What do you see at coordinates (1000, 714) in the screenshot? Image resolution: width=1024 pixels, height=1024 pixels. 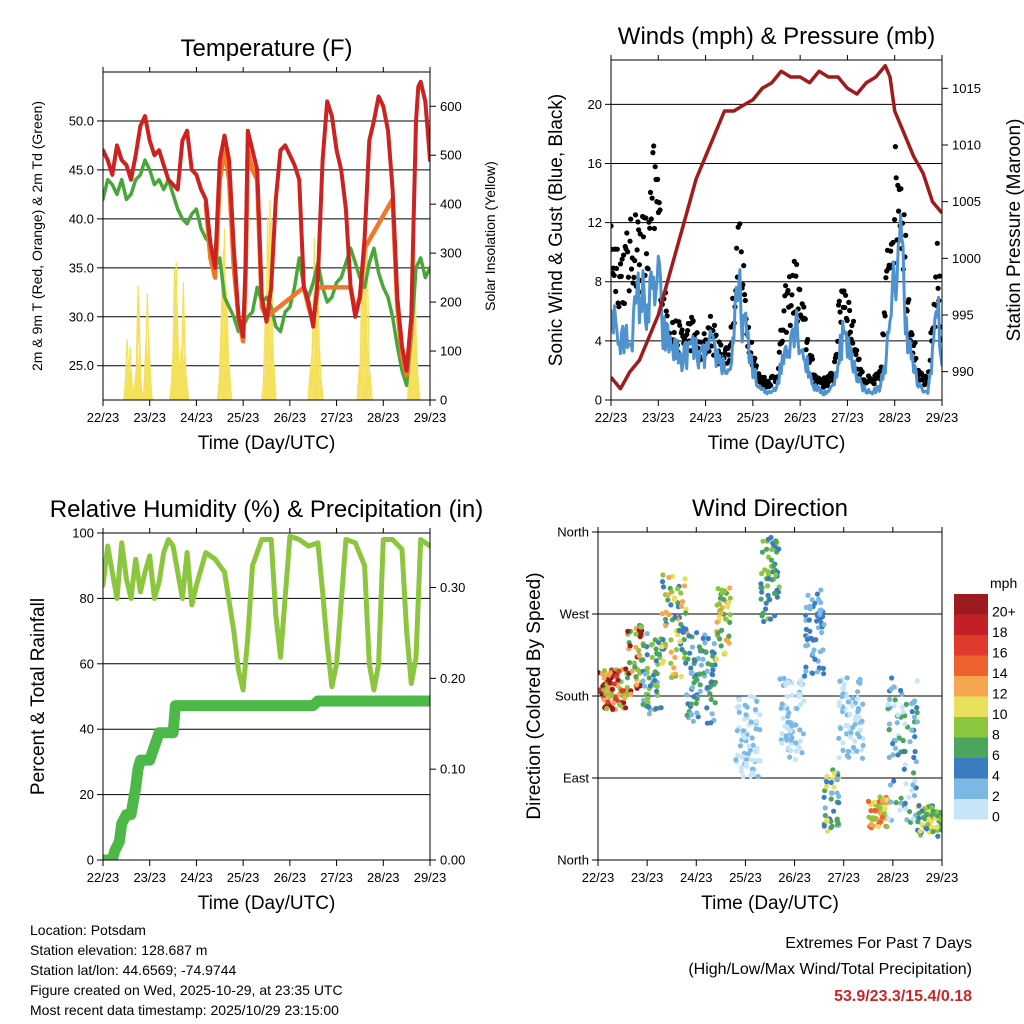 I see `legend-label: 10` at bounding box center [1000, 714].